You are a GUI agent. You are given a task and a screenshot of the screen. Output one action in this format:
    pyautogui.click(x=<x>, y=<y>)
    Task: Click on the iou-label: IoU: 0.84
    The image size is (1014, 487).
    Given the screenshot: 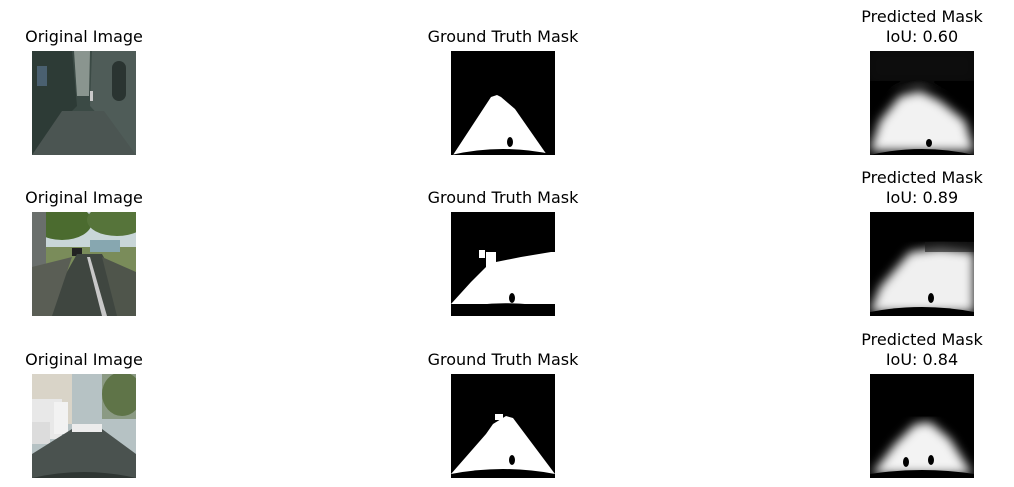 What is the action you would take?
    pyautogui.click(x=913, y=360)
    